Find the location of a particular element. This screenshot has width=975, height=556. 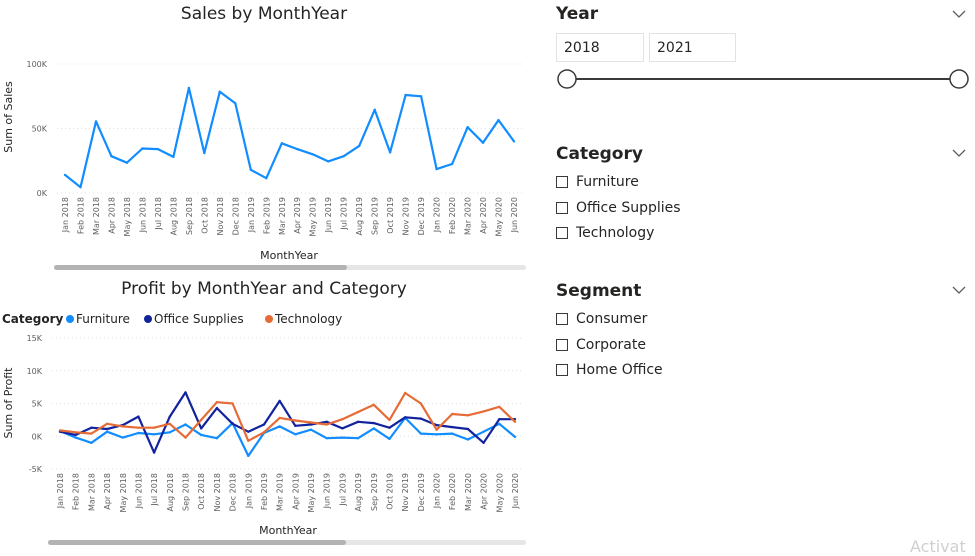

x-tick-label: Sep 2019 is located at coordinates (374, 492).